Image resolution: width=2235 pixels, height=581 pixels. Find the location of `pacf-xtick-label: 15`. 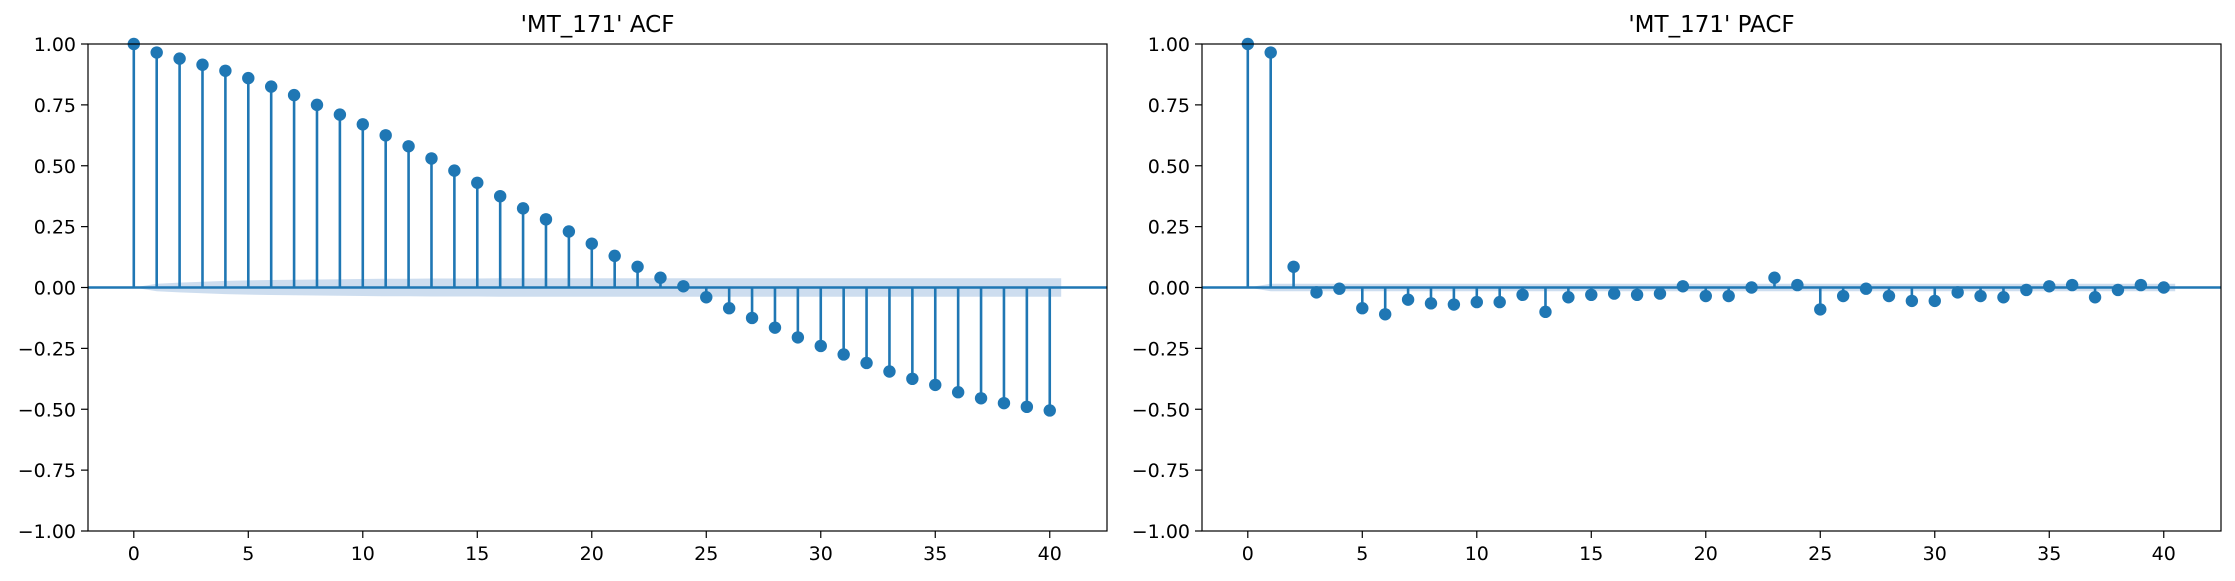

pacf-xtick-label: 15 is located at coordinates (1591, 554).